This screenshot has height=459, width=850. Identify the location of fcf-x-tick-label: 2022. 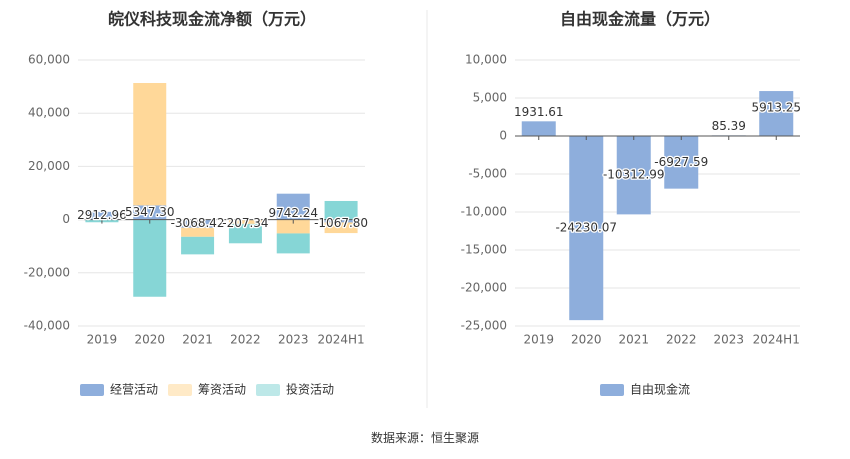
(681, 340).